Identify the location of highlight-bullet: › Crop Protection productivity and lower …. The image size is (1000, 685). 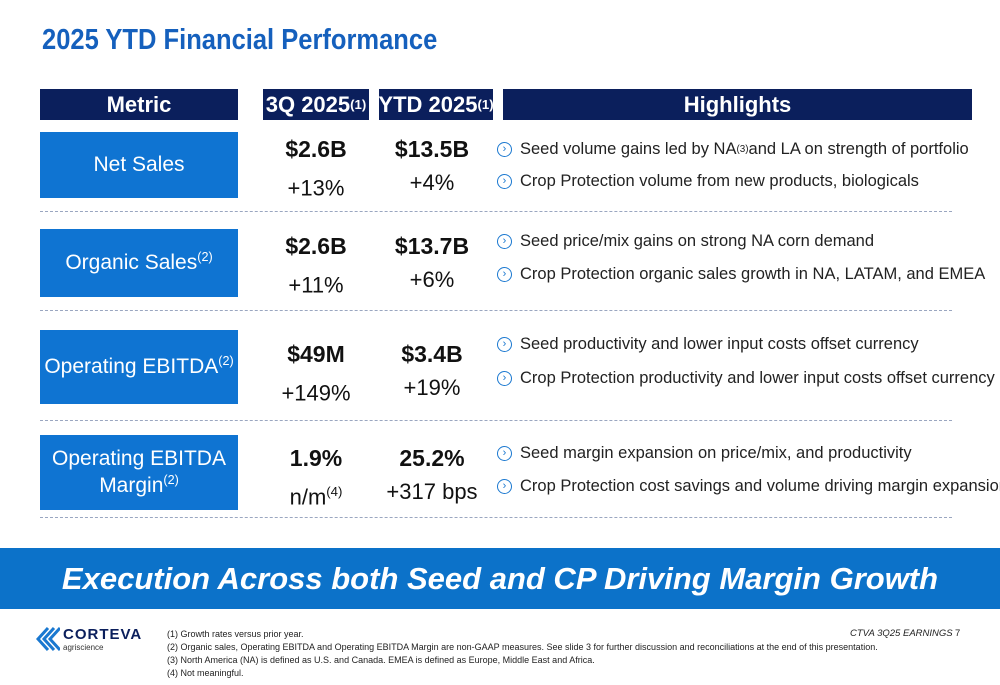
(746, 378).